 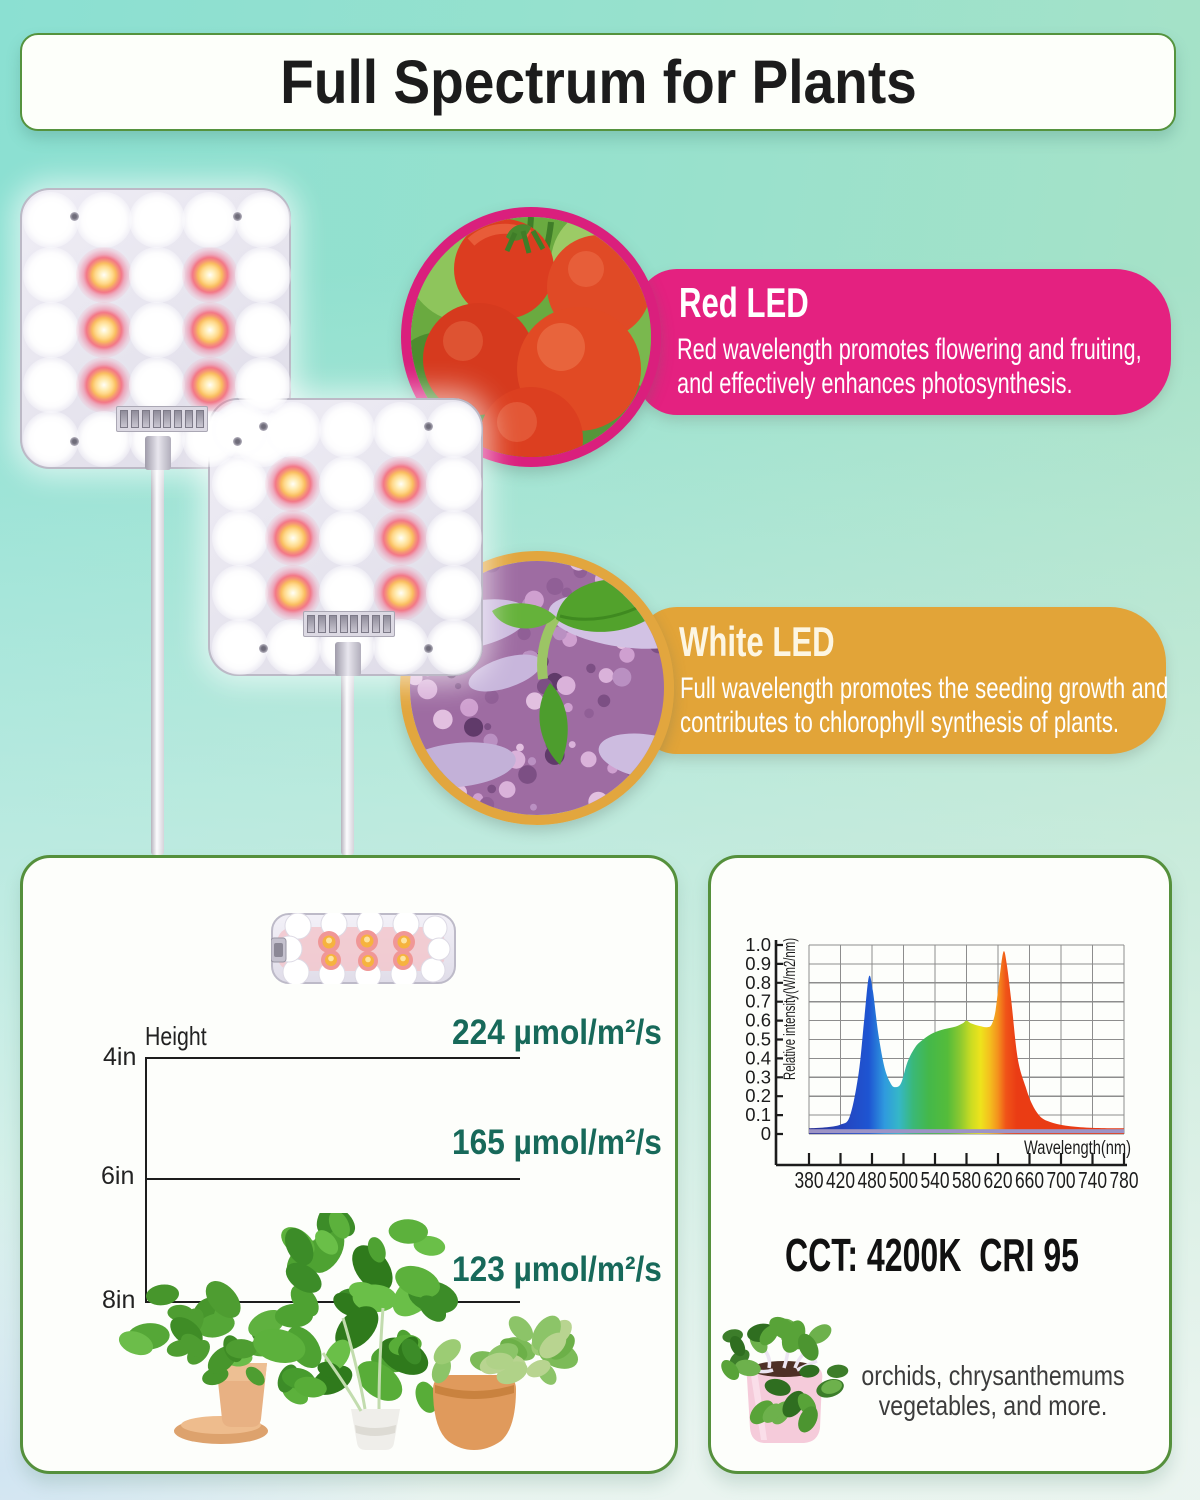 What do you see at coordinates (758, 1020) in the screenshot?
I see `svg-text: 0.6` at bounding box center [758, 1020].